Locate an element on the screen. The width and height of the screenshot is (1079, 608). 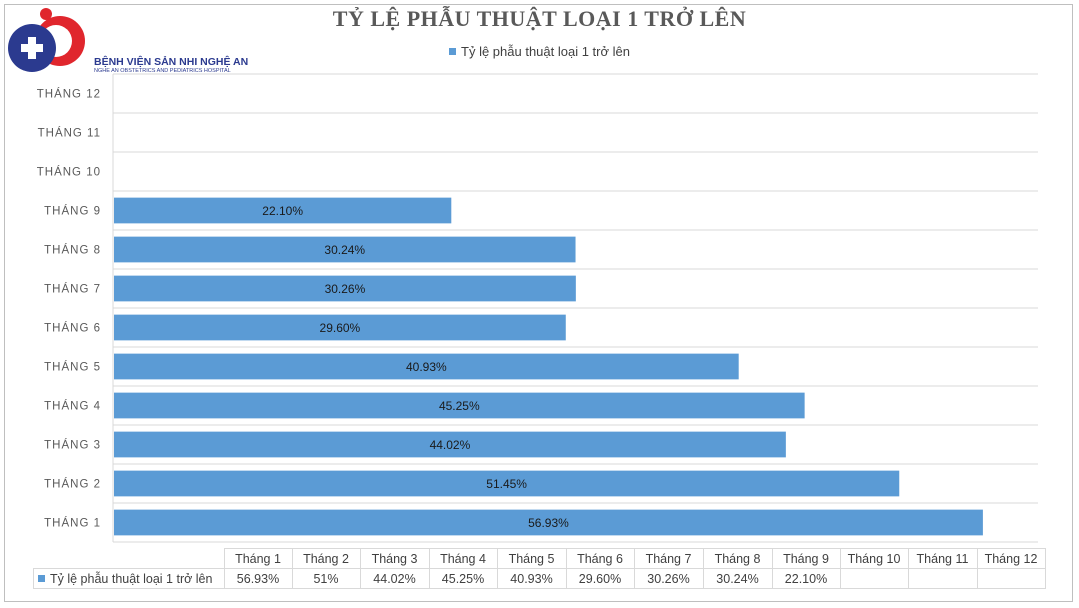
bar-data-label: 56.93% is located at coordinates (548, 523).